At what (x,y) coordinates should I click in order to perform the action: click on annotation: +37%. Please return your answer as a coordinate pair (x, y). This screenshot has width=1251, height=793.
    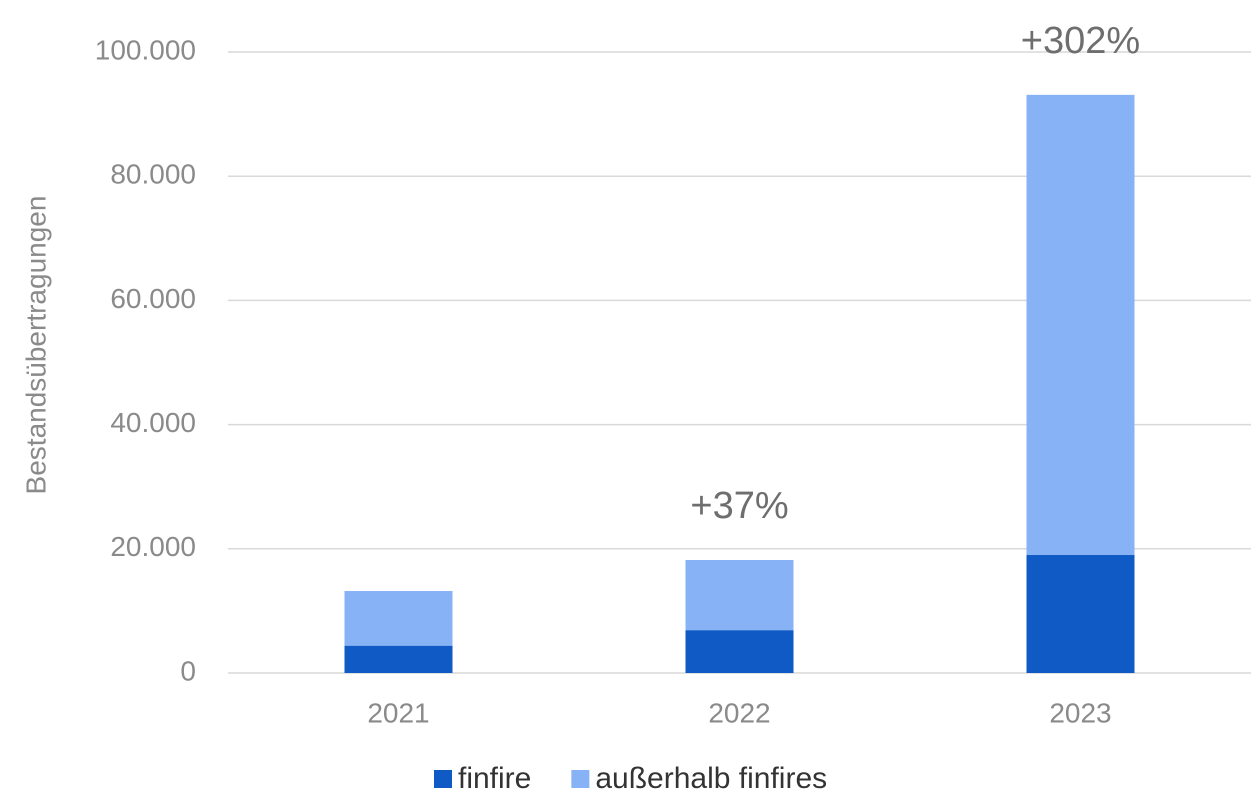
    Looking at the image, I should click on (739, 506).